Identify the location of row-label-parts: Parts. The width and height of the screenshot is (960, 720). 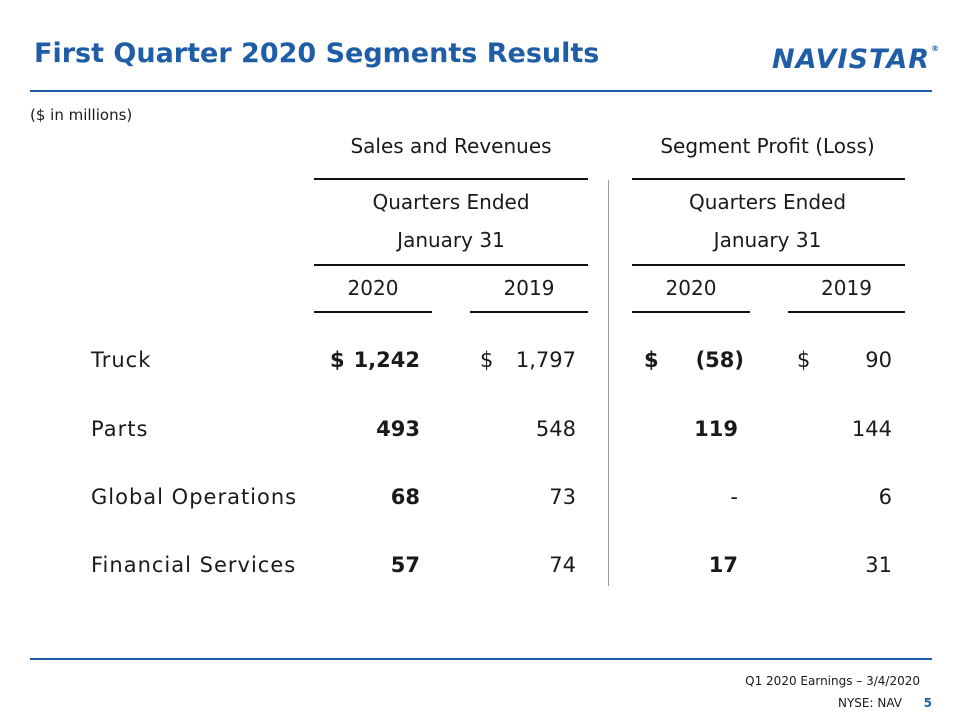
(120, 429).